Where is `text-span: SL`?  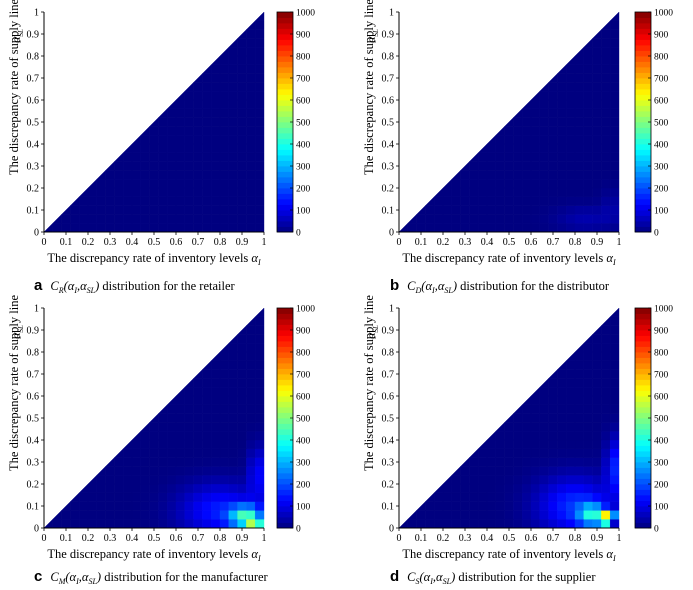 text-span: SL is located at coordinates (91, 290).